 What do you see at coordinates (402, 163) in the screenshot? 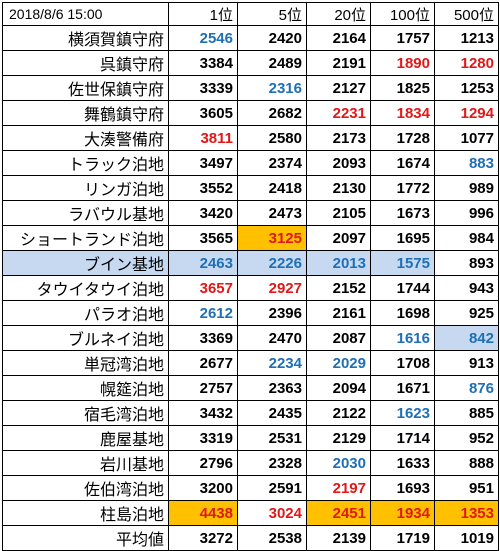
I see `value-cell: 1674` at bounding box center [402, 163].